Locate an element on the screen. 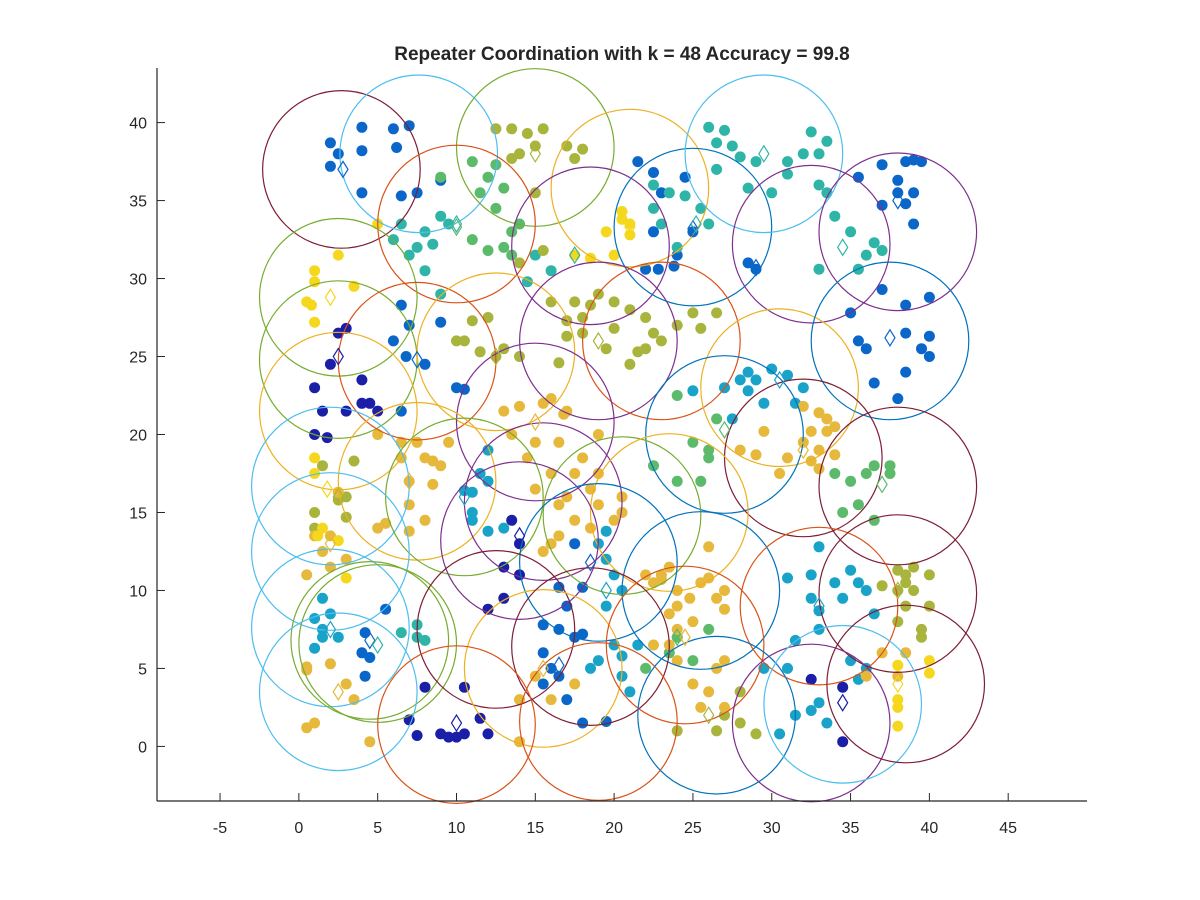 The width and height of the screenshot is (1200, 900). y-ticks: 0 5 10 15 20 25 30 35 40 is located at coordinates (147, 436).